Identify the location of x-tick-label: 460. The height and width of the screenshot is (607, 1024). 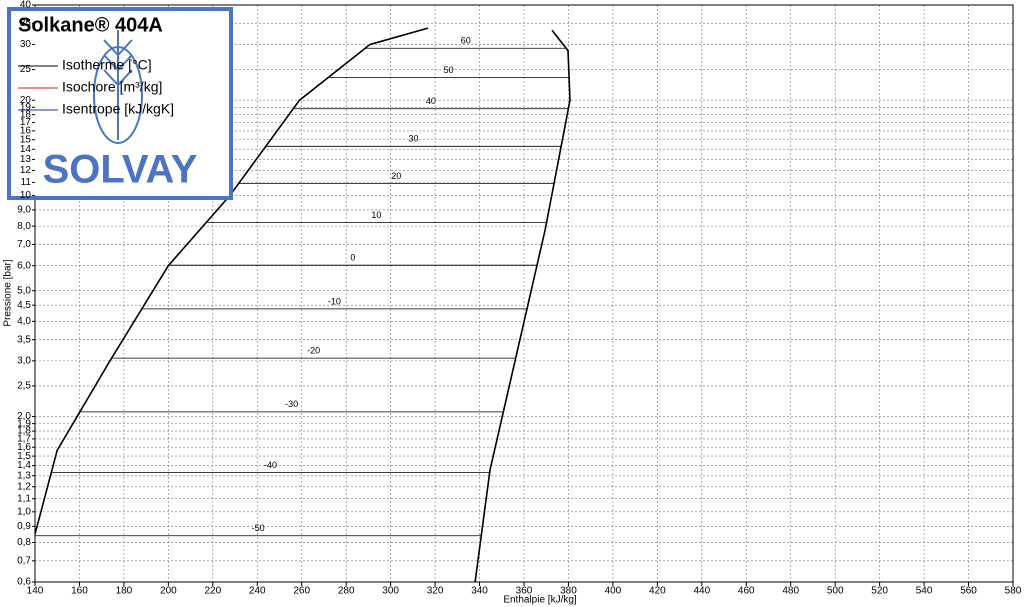
(746, 591).